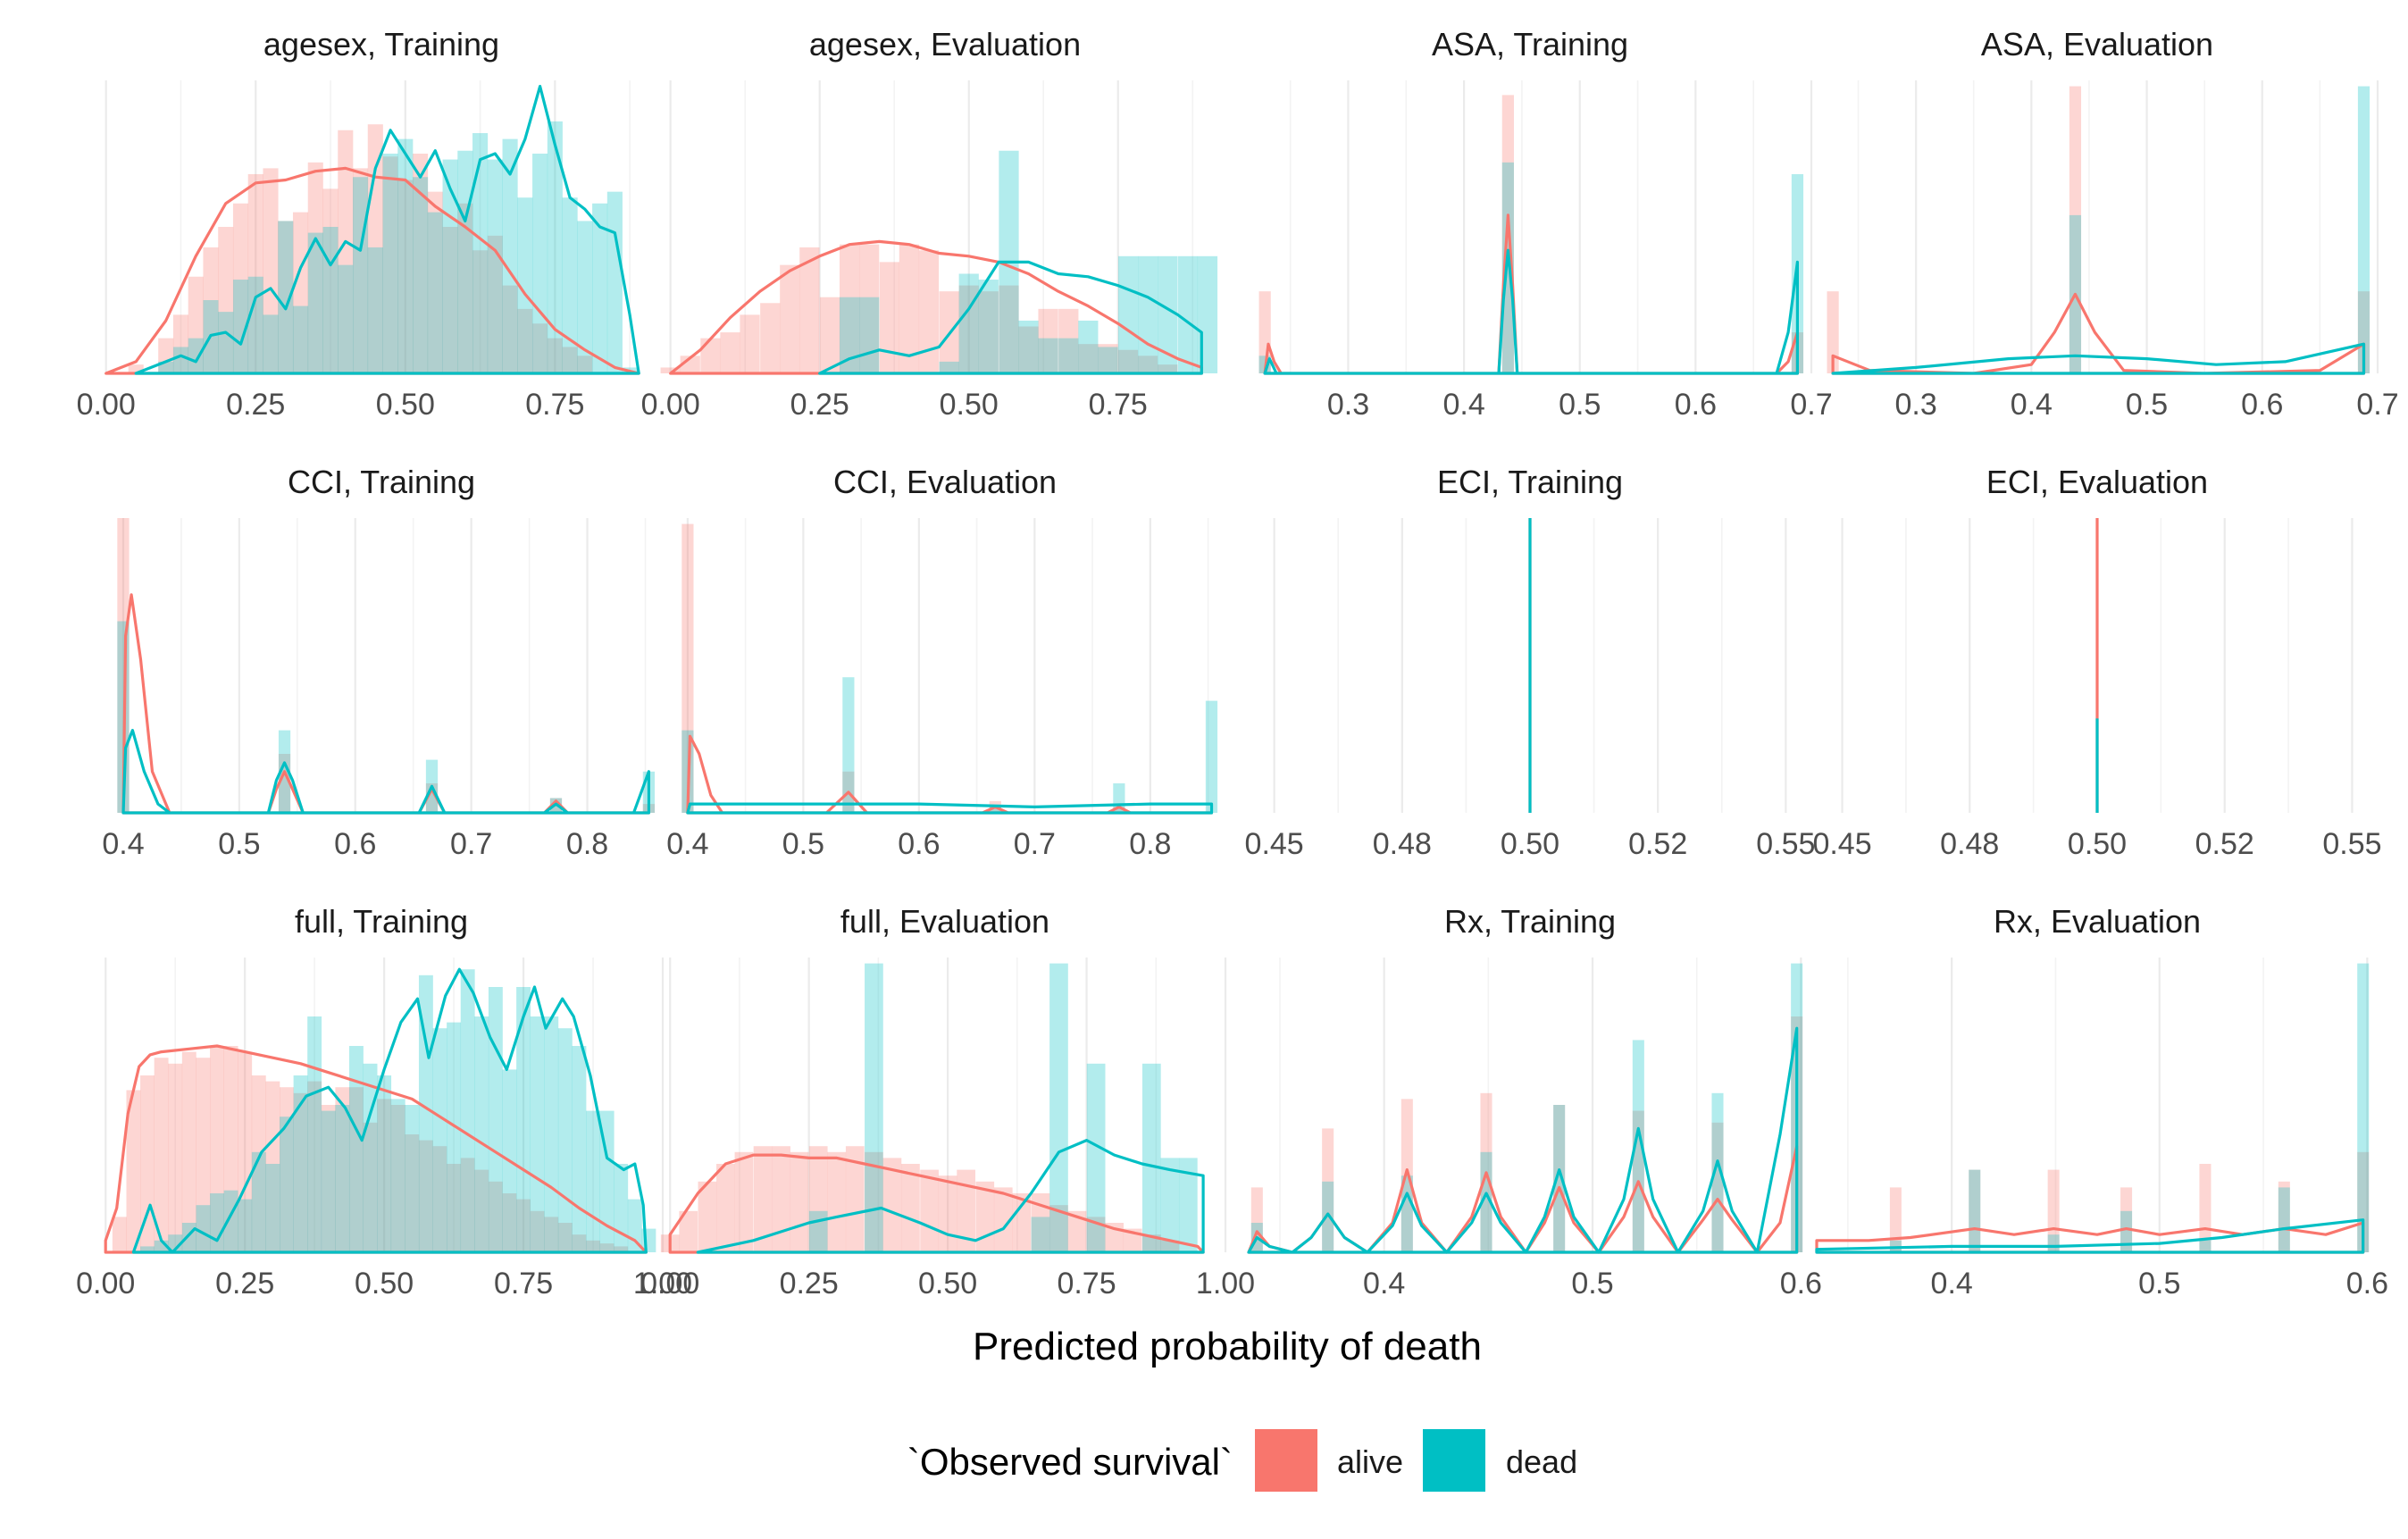 This screenshot has height=1539, width=2408. Describe the element at coordinates (2097, 921) in the screenshot. I see `facet-title: Rx, Evaluation` at that location.